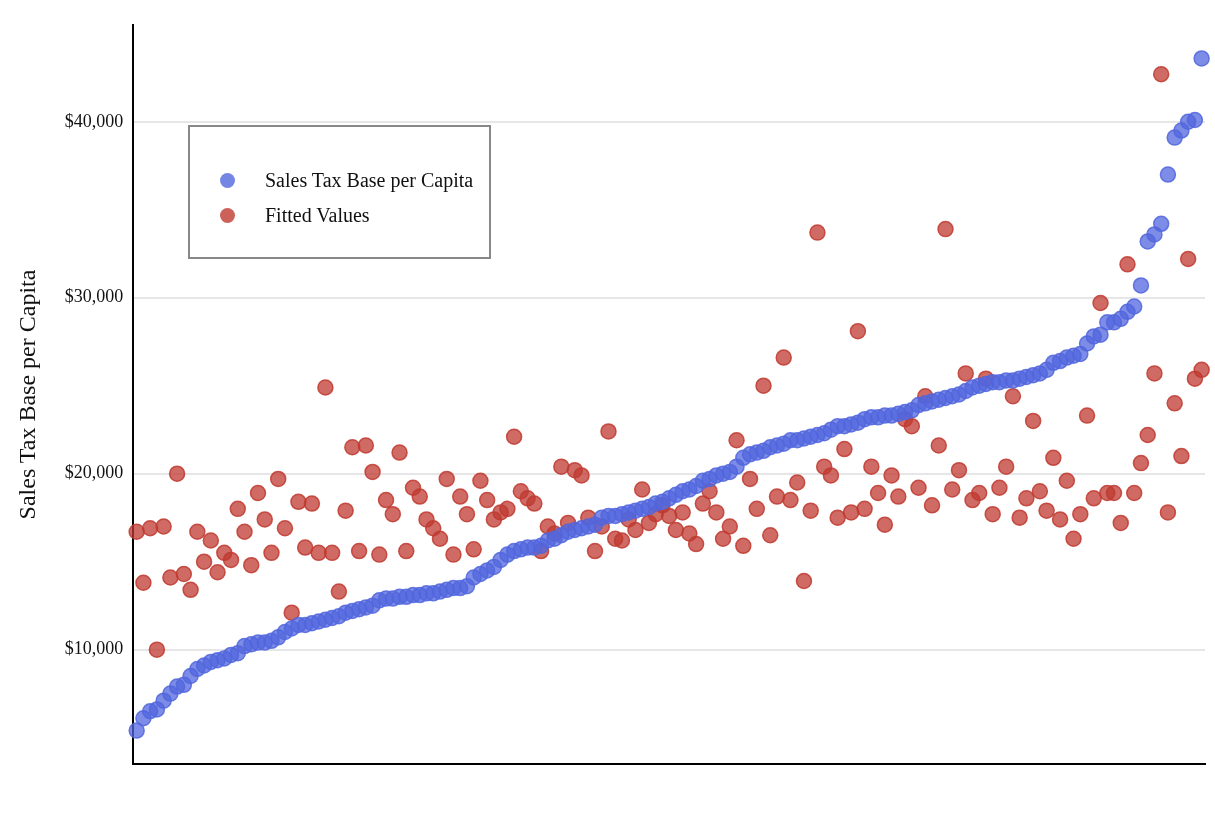  Describe the element at coordinates (94, 296) in the screenshot. I see `y-tick-label: $30,000` at that location.